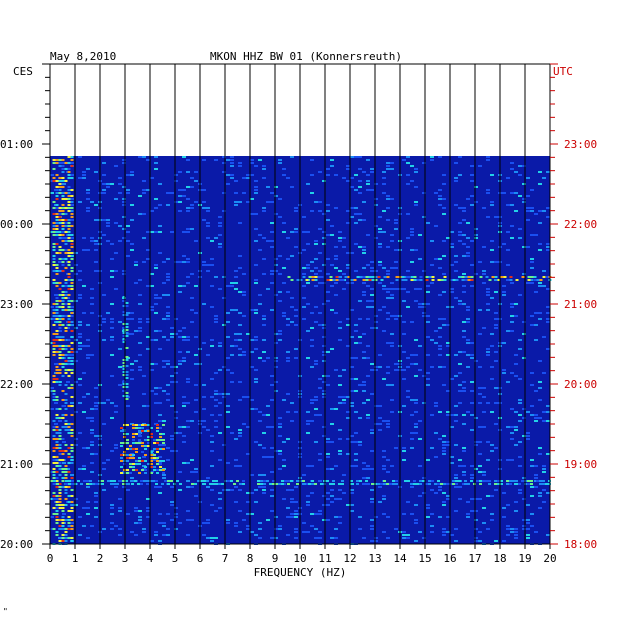 This screenshot has height=624, width=630. Describe the element at coordinates (549, 558) in the screenshot. I see `x-tick-label: 20` at that location.